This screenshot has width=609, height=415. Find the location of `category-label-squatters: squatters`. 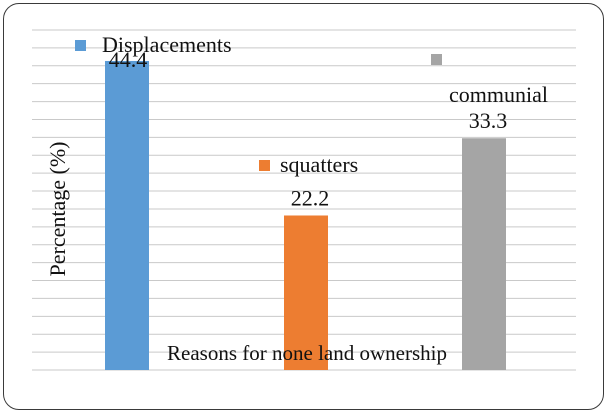

category-label-squatters: squatters is located at coordinates (319, 164).